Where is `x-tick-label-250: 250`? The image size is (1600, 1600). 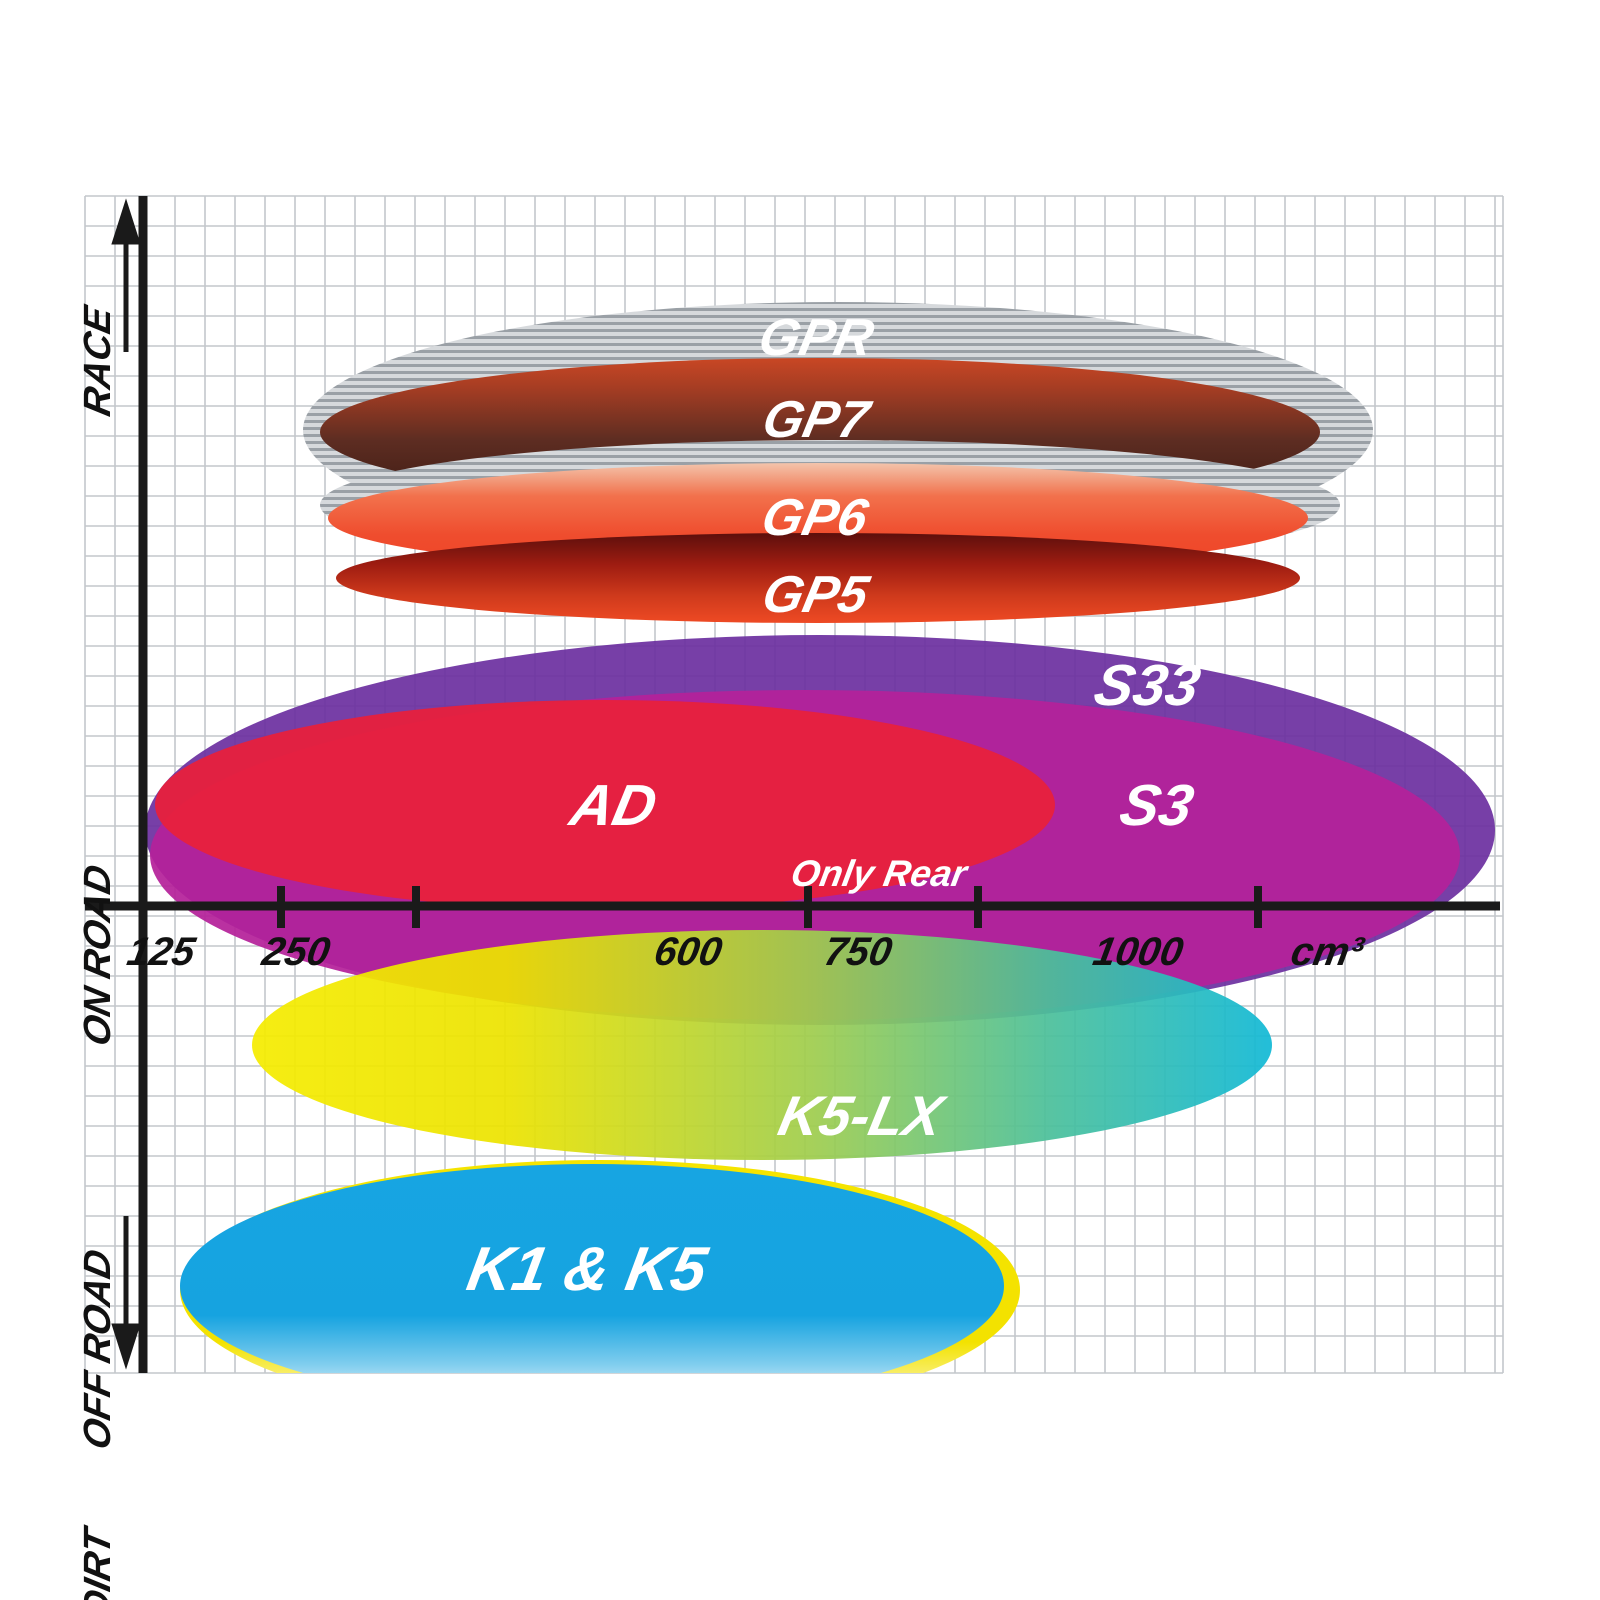 x-tick-label-250: 250 is located at coordinates (296, 951).